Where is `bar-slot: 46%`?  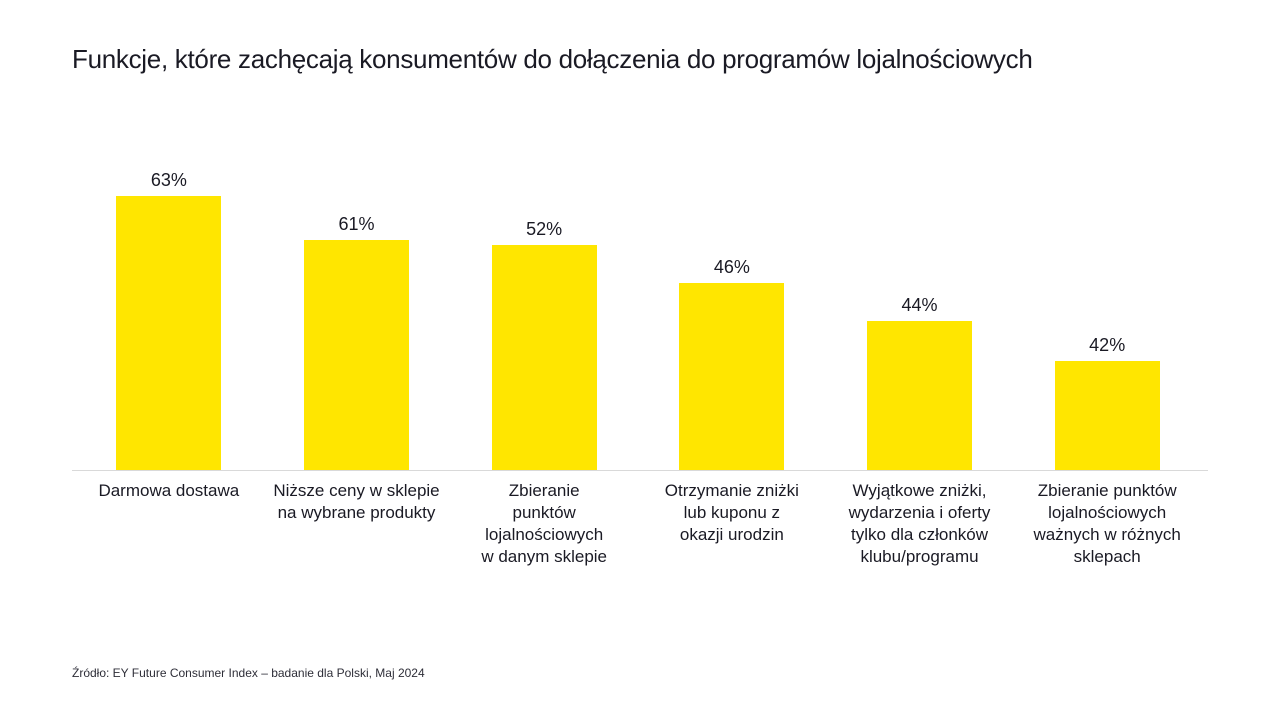
bar-slot: 46% is located at coordinates (732, 363).